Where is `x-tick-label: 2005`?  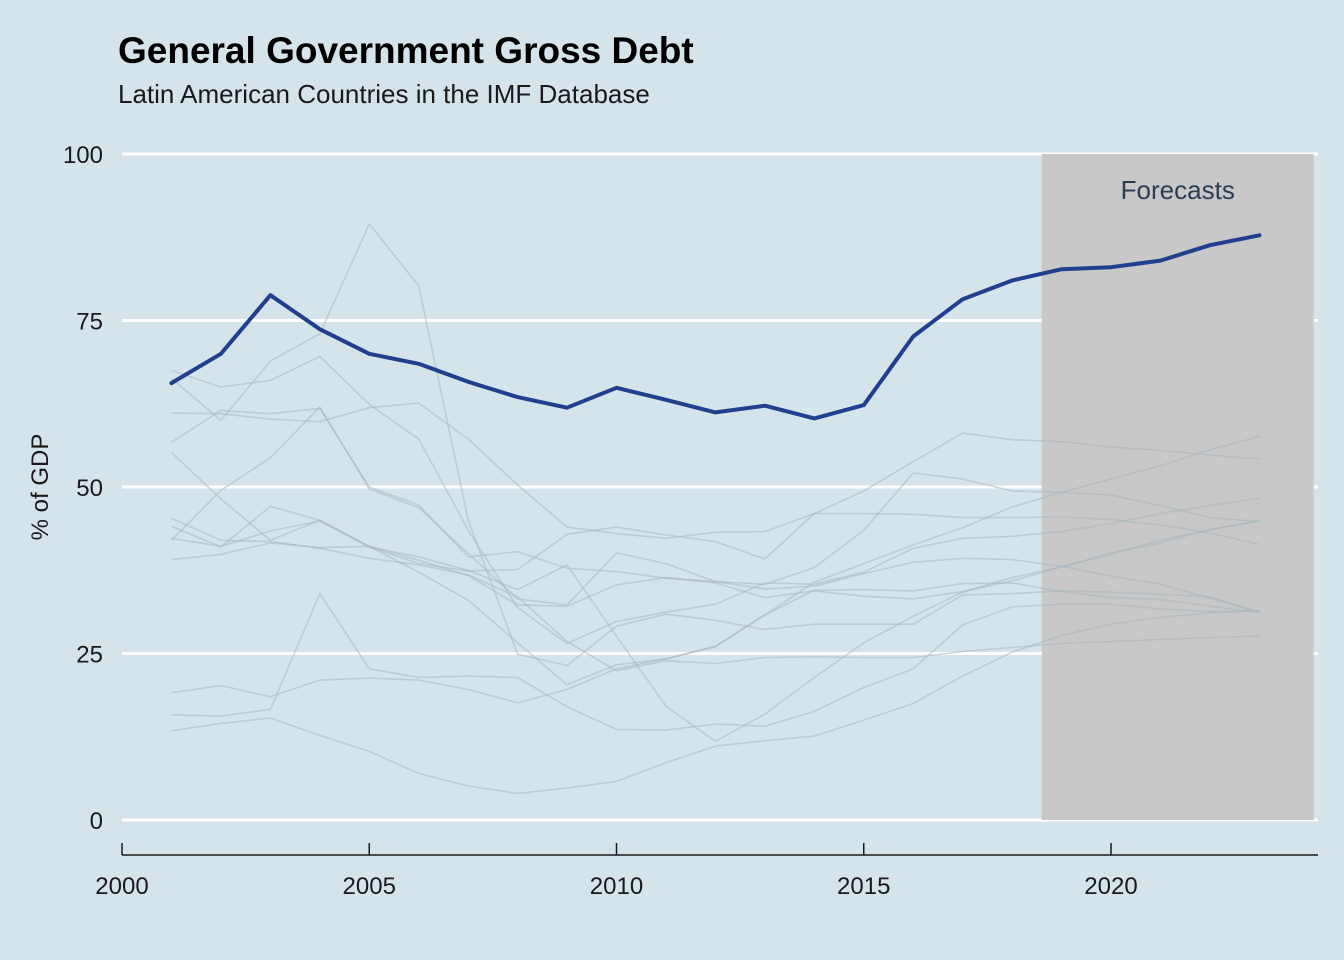 x-tick-label: 2005 is located at coordinates (369, 886).